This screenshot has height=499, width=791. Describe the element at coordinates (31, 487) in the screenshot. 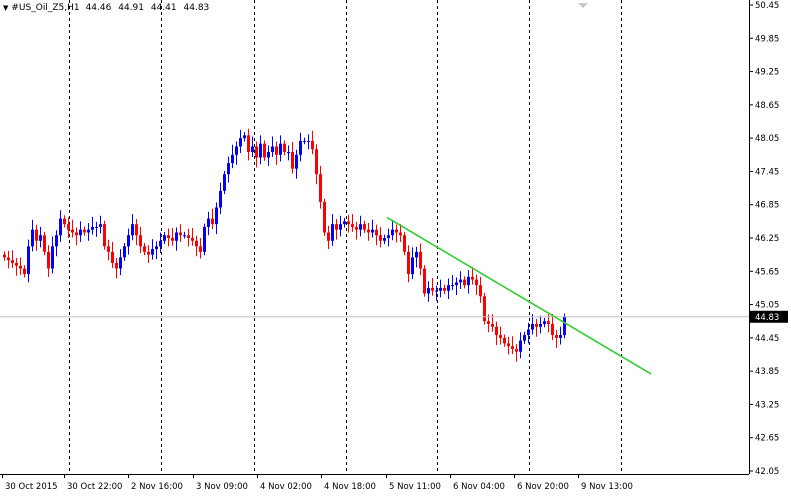

I see `time-label: 30 Oct 2015` at that location.